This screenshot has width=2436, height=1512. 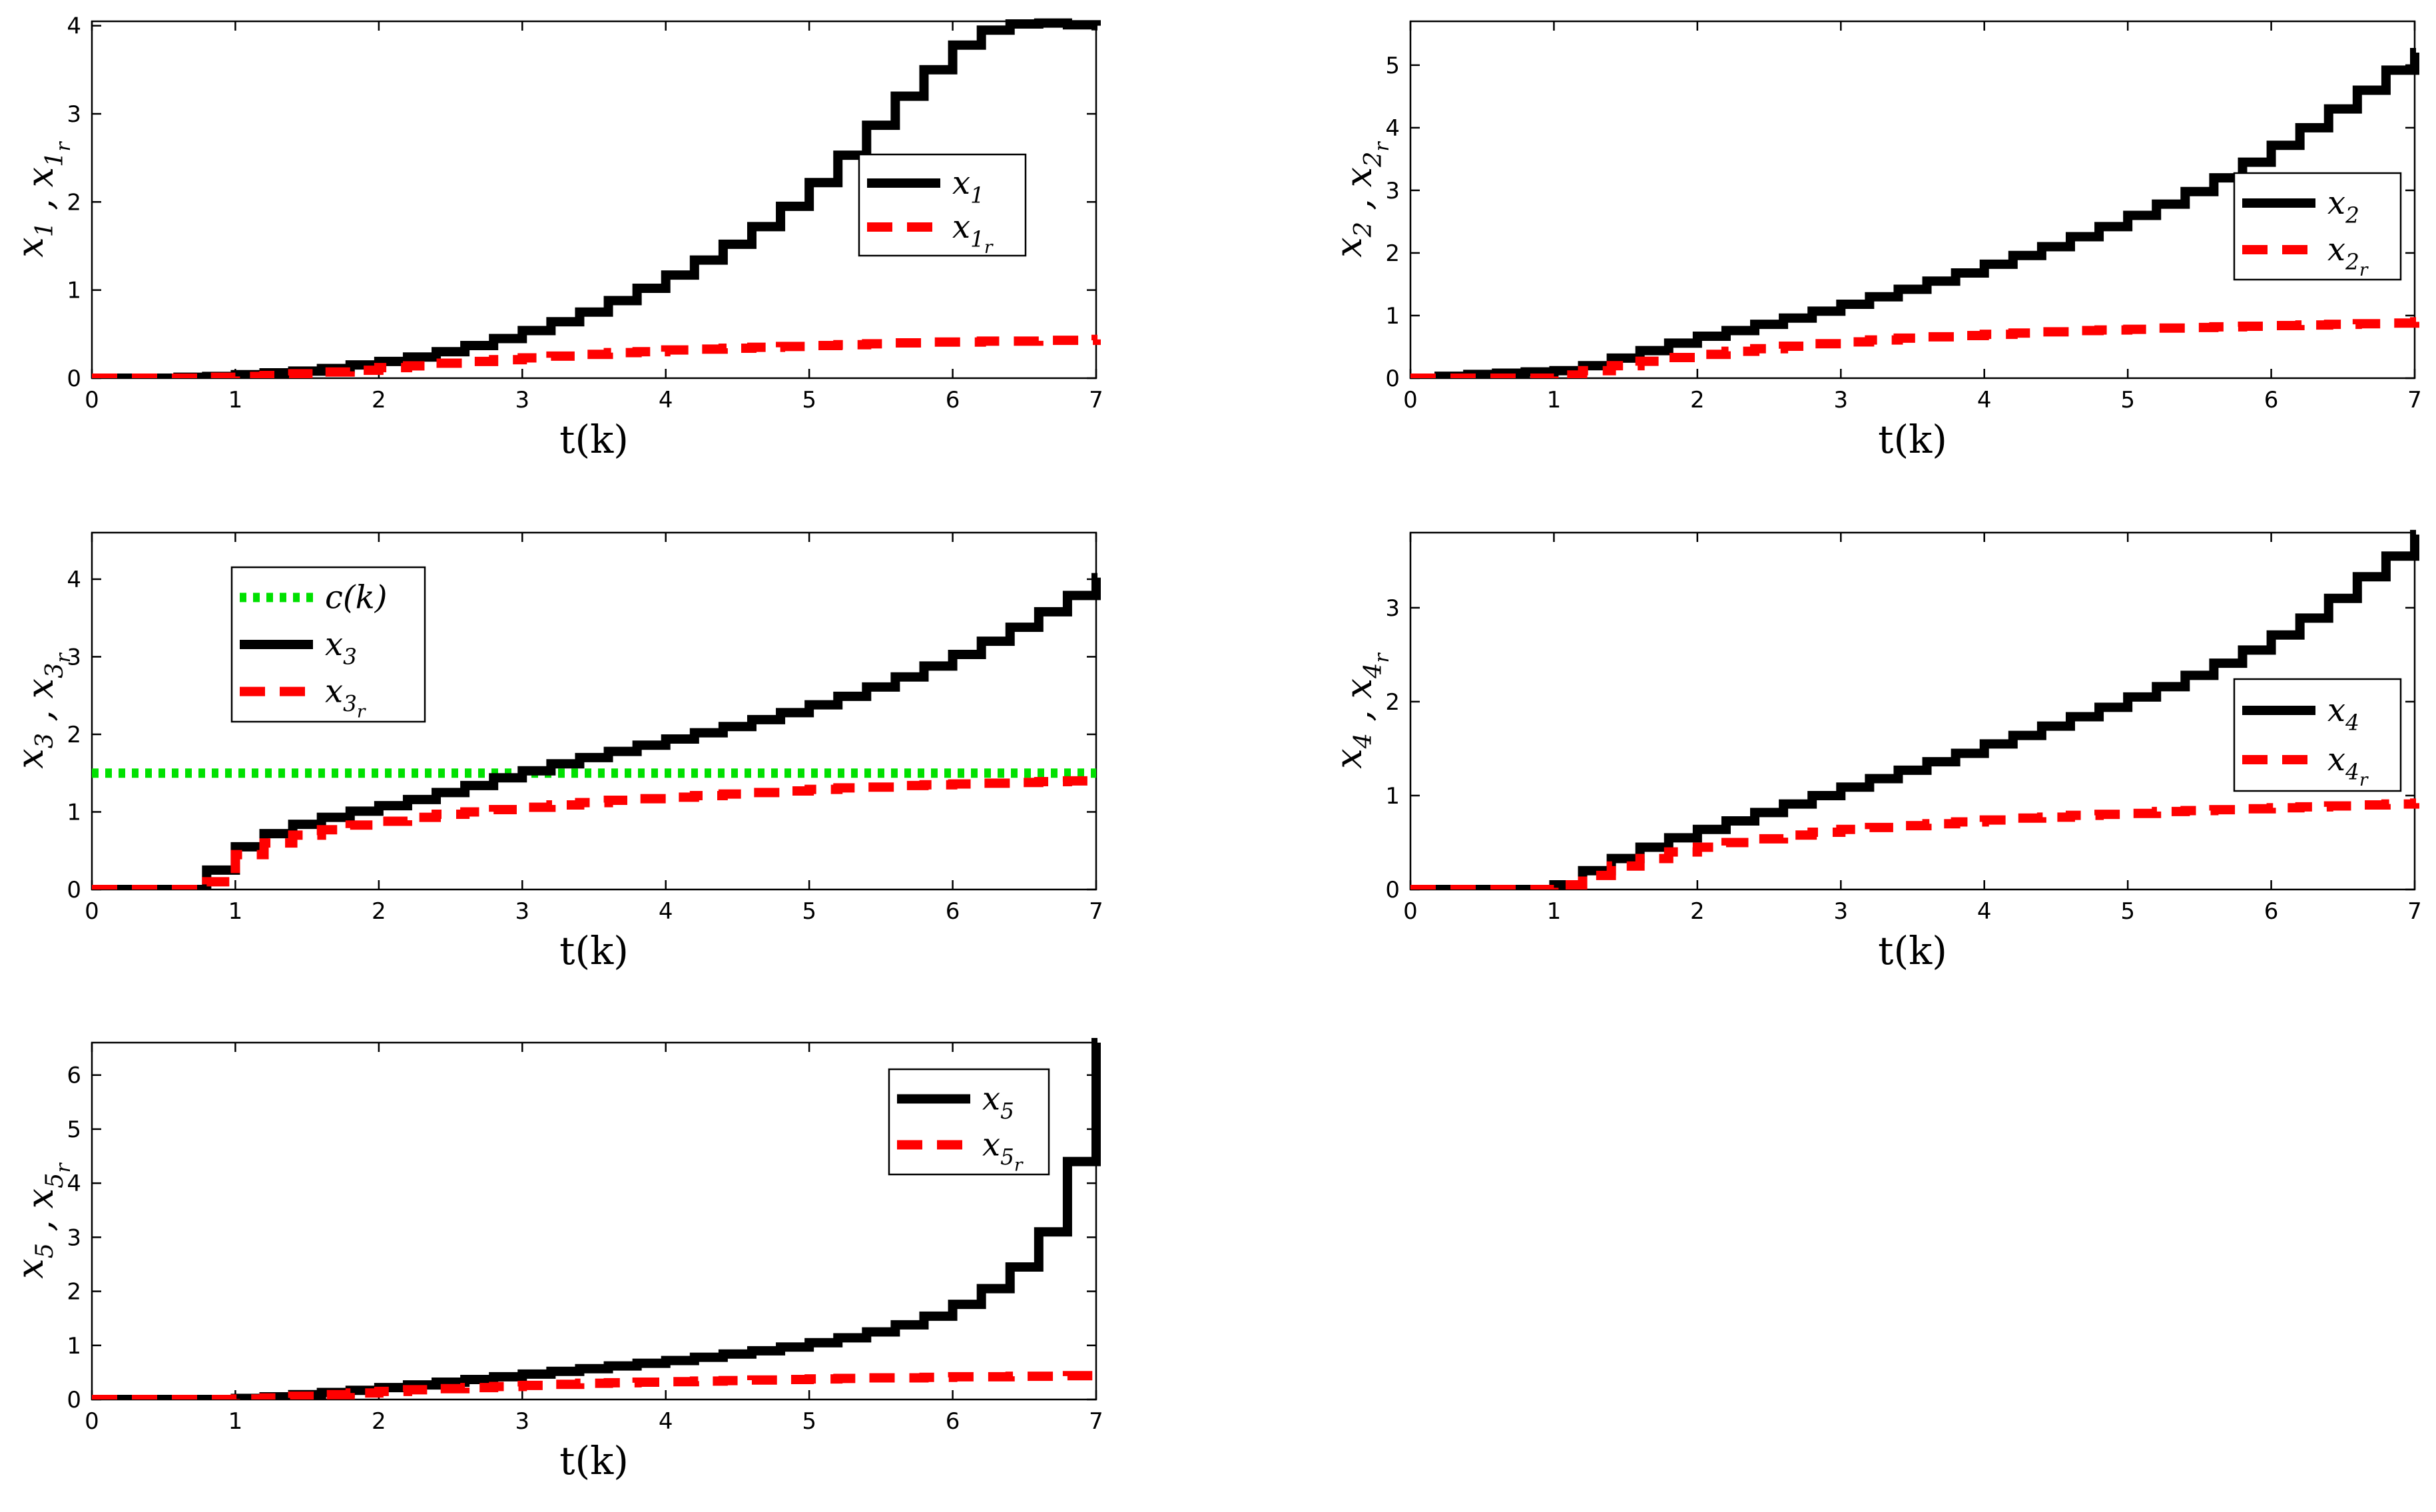 I want to click on y-axis-label: x5 , x5r, so click(x=42, y=1220).